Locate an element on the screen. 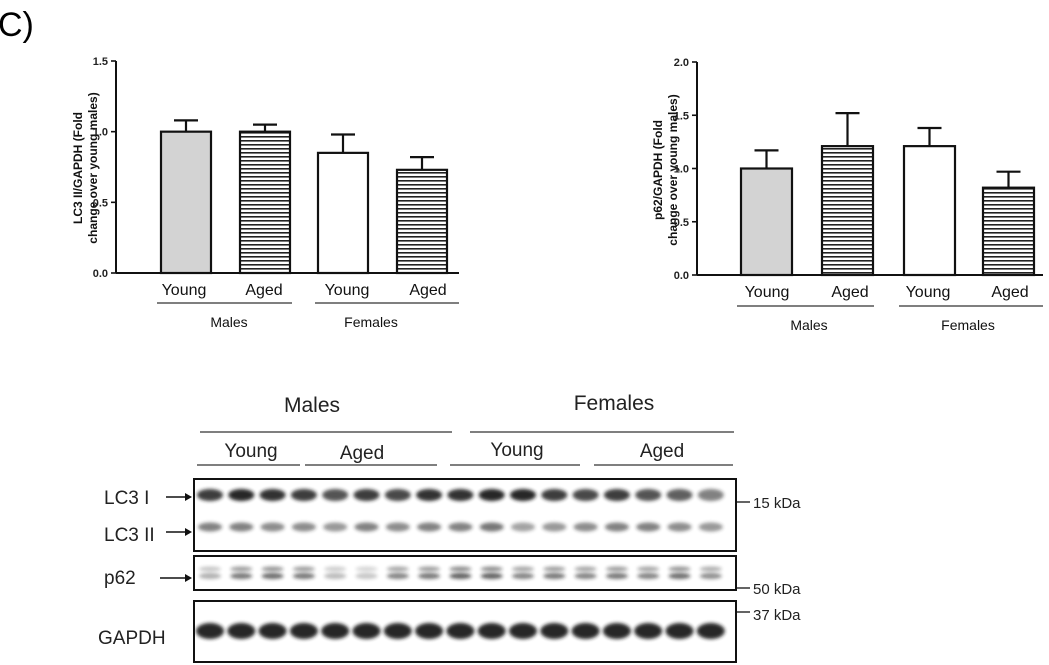  blot-sub-young-females: Young is located at coordinates (516, 450).